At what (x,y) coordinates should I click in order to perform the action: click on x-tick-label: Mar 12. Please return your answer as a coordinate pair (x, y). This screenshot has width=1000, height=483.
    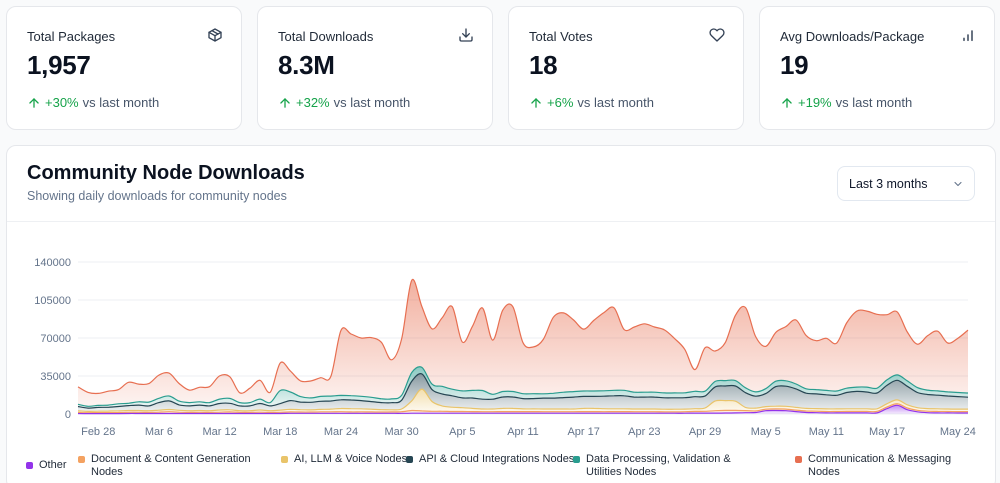
    Looking at the image, I should click on (219, 432).